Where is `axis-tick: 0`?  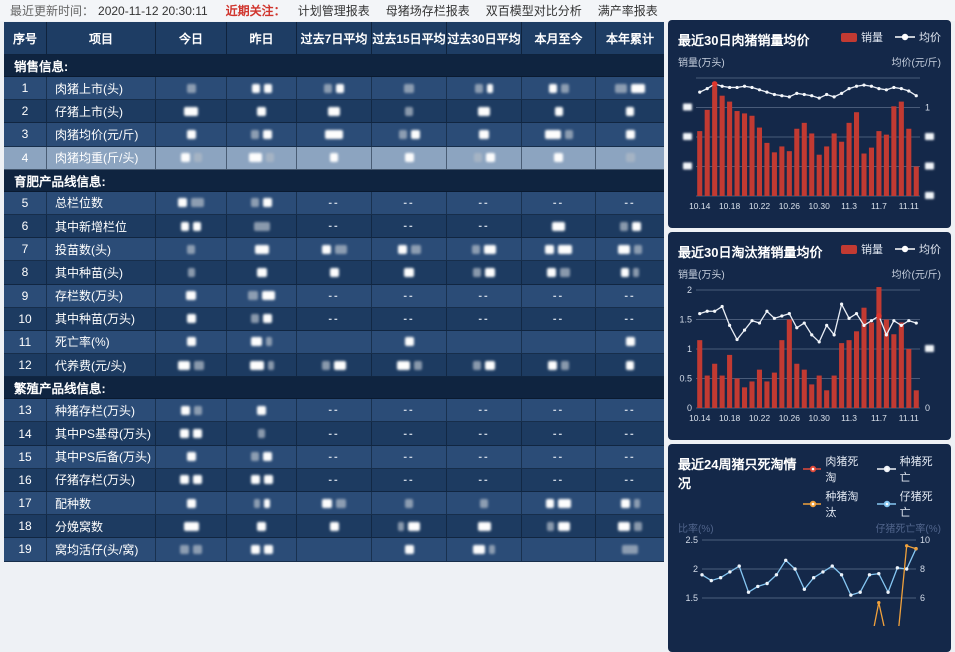 axis-tick: 0 is located at coordinates (927, 408).